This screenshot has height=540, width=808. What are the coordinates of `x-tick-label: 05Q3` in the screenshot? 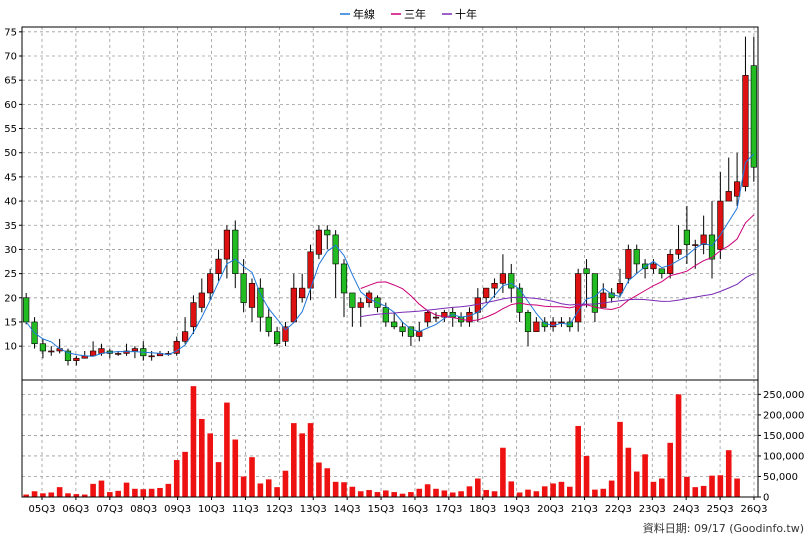 It's located at (42, 509).